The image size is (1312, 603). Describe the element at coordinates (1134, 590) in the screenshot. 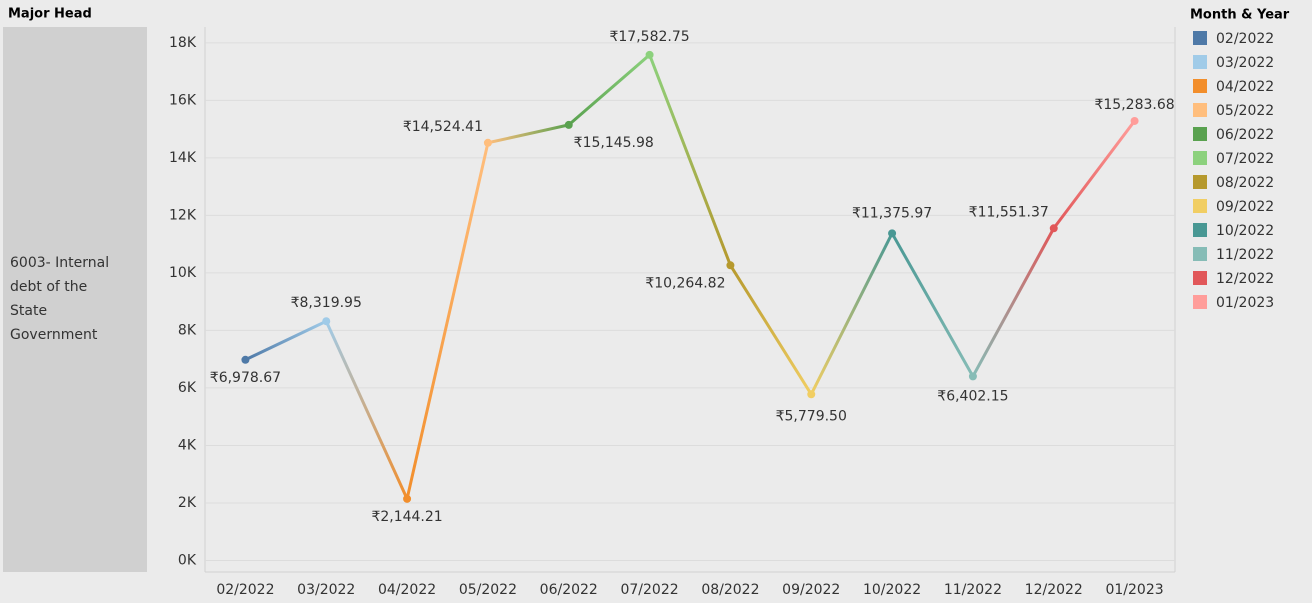

I see `x-tick-label: 01/2023` at that location.